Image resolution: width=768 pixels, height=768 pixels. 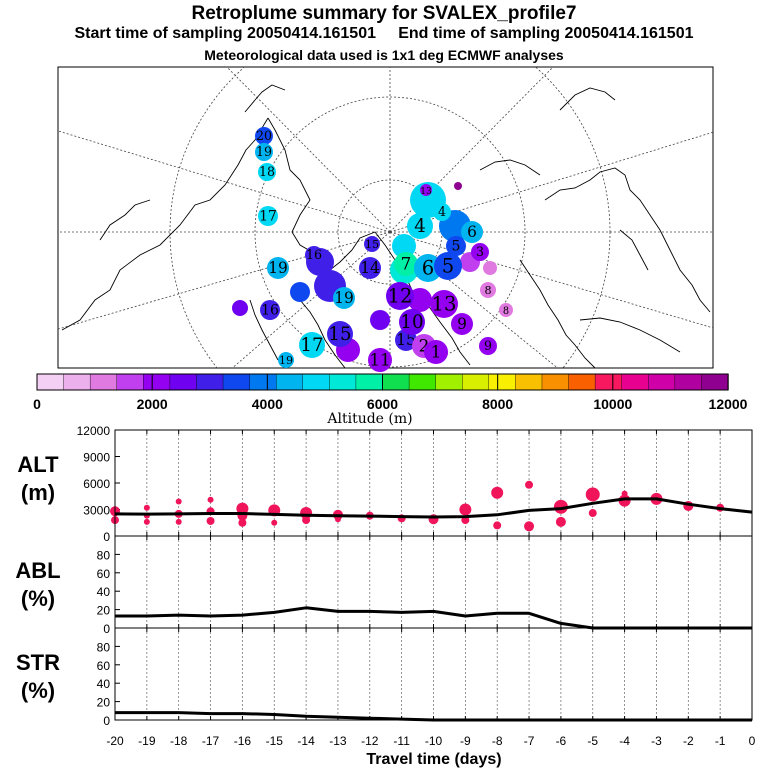 What do you see at coordinates (497, 741) in the screenshot?
I see `x-tick-label: -8` at bounding box center [497, 741].